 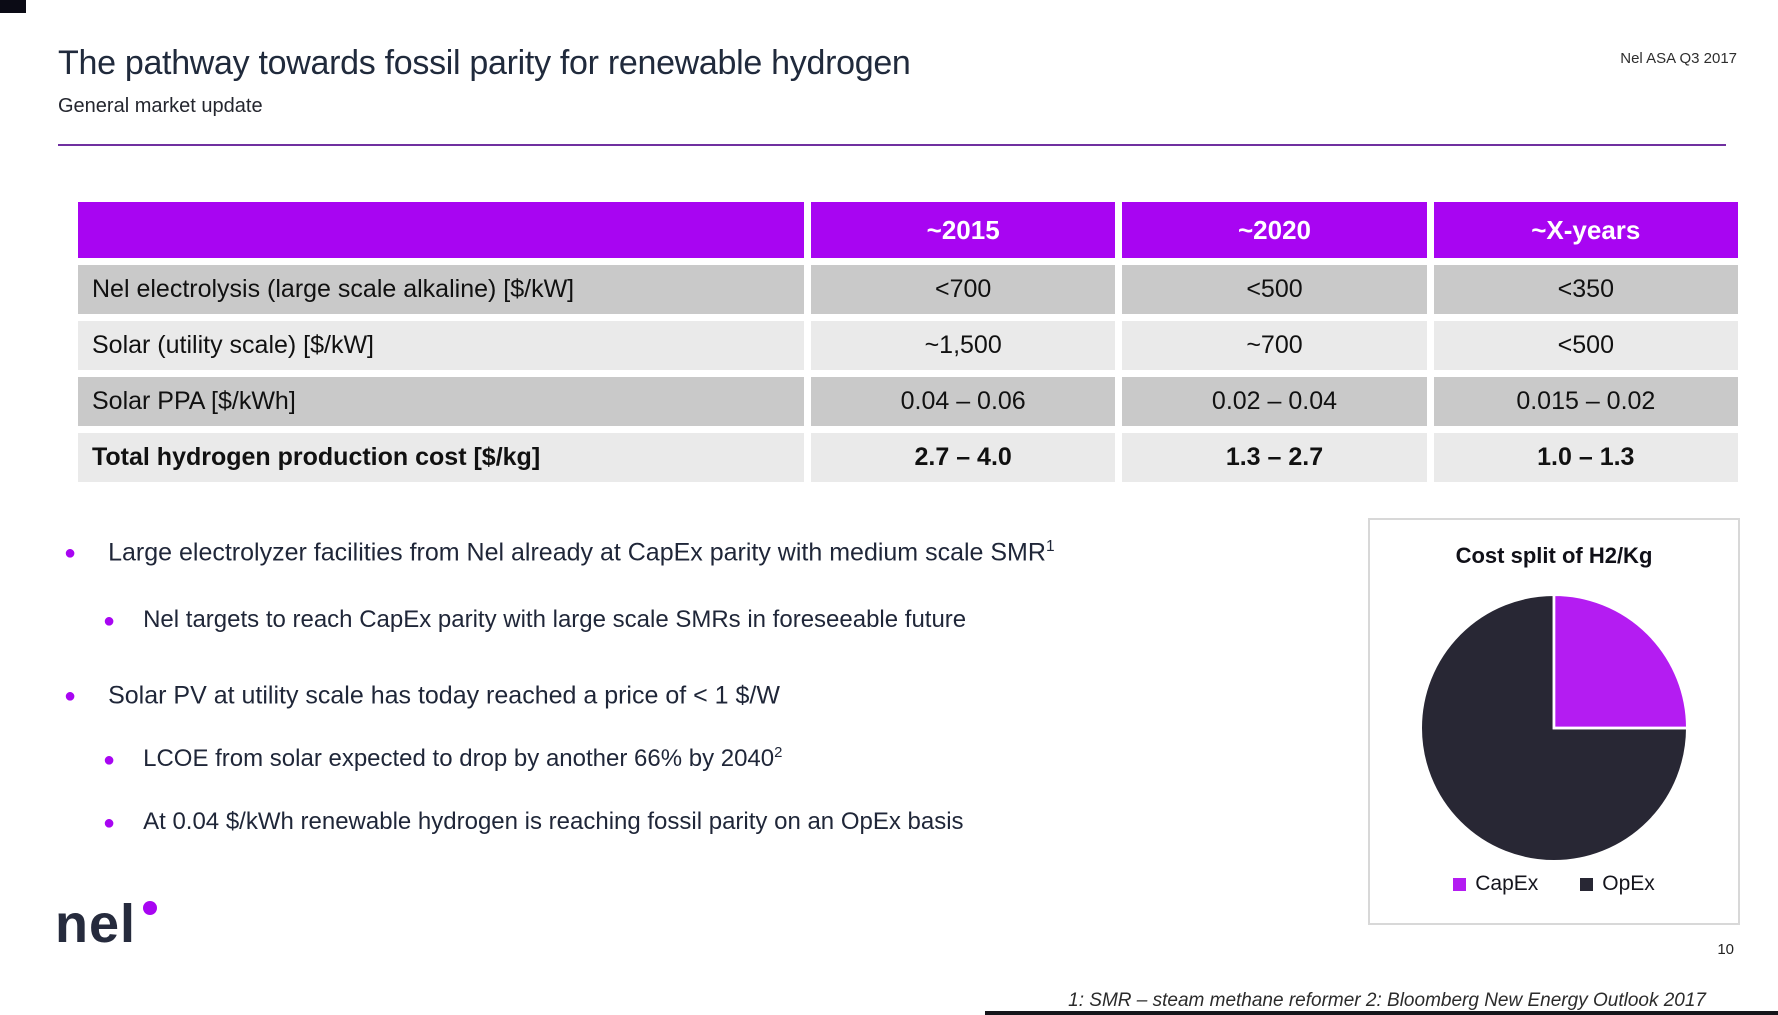 I want to click on chart-legend: CapEx OpEx, so click(x=1554, y=884).